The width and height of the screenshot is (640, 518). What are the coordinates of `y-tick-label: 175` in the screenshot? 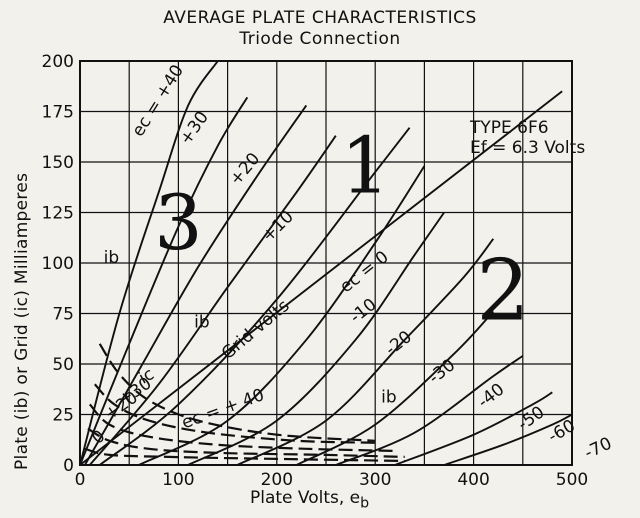 It's located at (58, 113).